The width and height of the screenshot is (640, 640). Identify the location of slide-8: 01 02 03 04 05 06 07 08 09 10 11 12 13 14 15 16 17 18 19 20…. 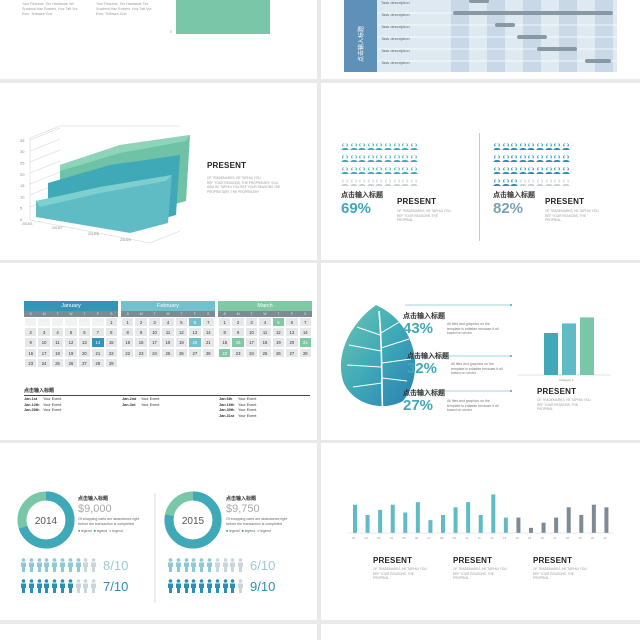
(480, 531).